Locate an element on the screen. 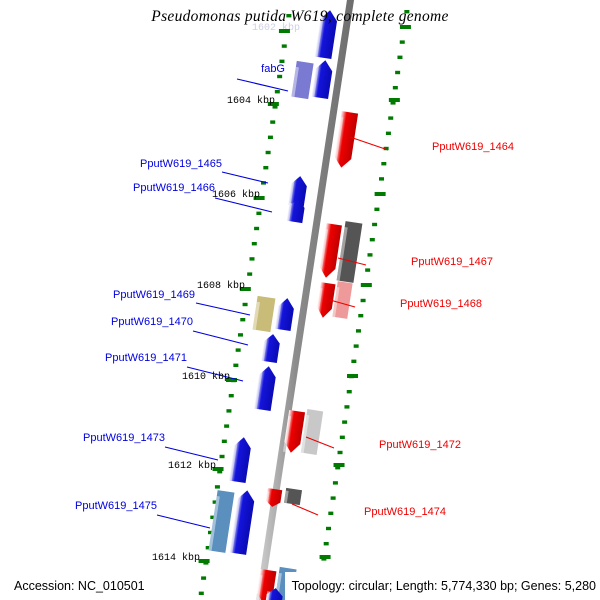 The width and height of the screenshot is (600, 600). gene-label-PputW619_1471: PputW619_1471 is located at coordinates (146, 358).